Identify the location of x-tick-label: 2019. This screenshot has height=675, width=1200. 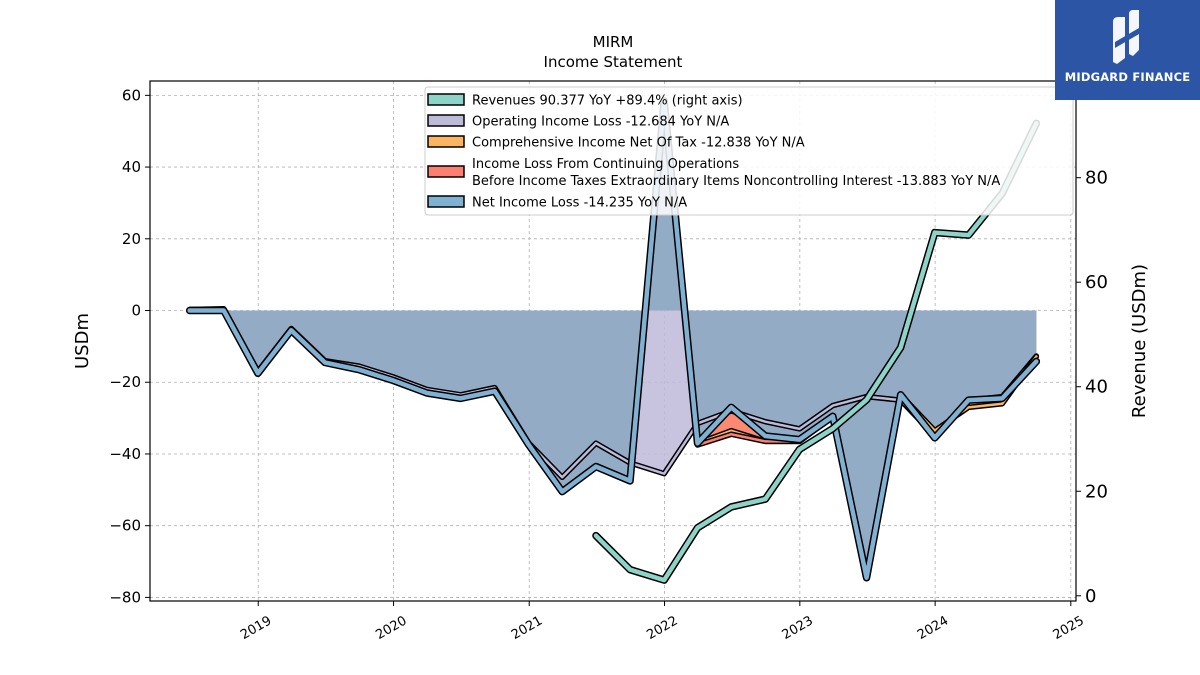
(256, 628).